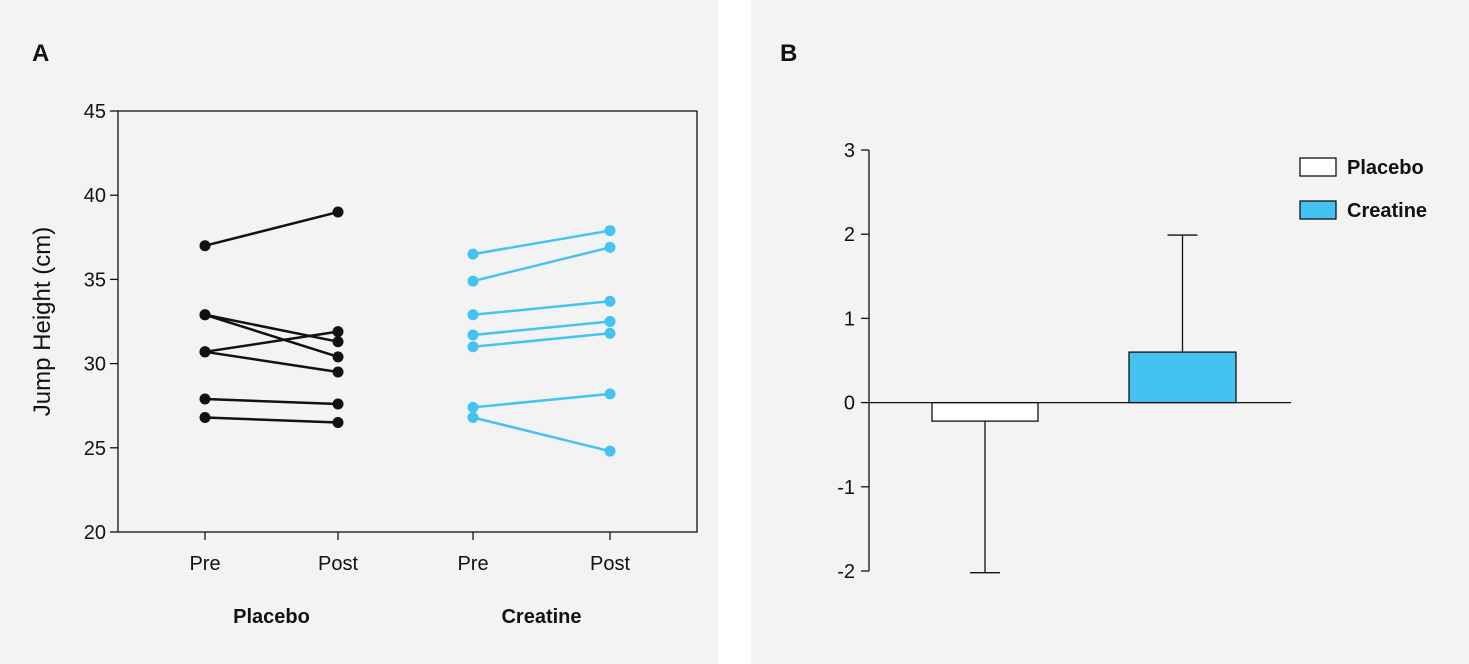  Describe the element at coordinates (95, 280) in the screenshot. I see `y-tick-label: 35` at that location.